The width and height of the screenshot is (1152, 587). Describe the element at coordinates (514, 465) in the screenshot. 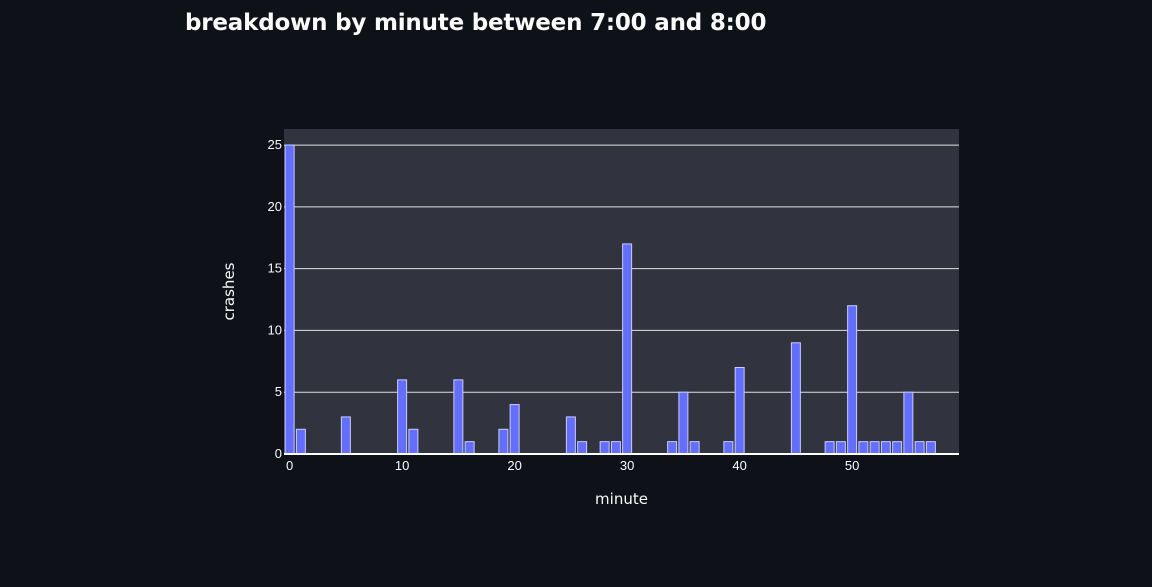

I see `x-tick-label: 20` at that location.